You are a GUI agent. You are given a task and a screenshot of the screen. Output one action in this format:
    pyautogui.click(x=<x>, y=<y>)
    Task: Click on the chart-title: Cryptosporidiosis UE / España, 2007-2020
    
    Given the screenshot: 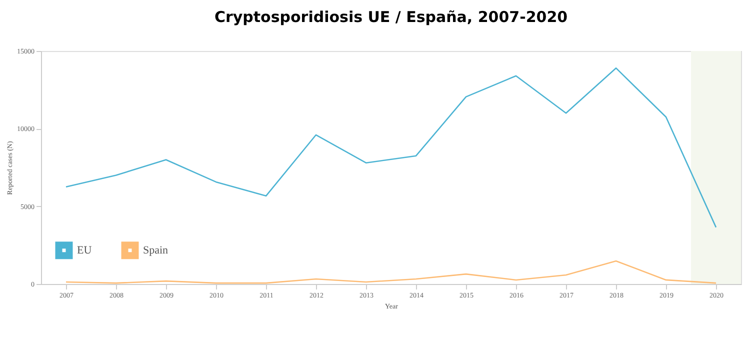 What is the action you would take?
    pyautogui.click(x=391, y=17)
    